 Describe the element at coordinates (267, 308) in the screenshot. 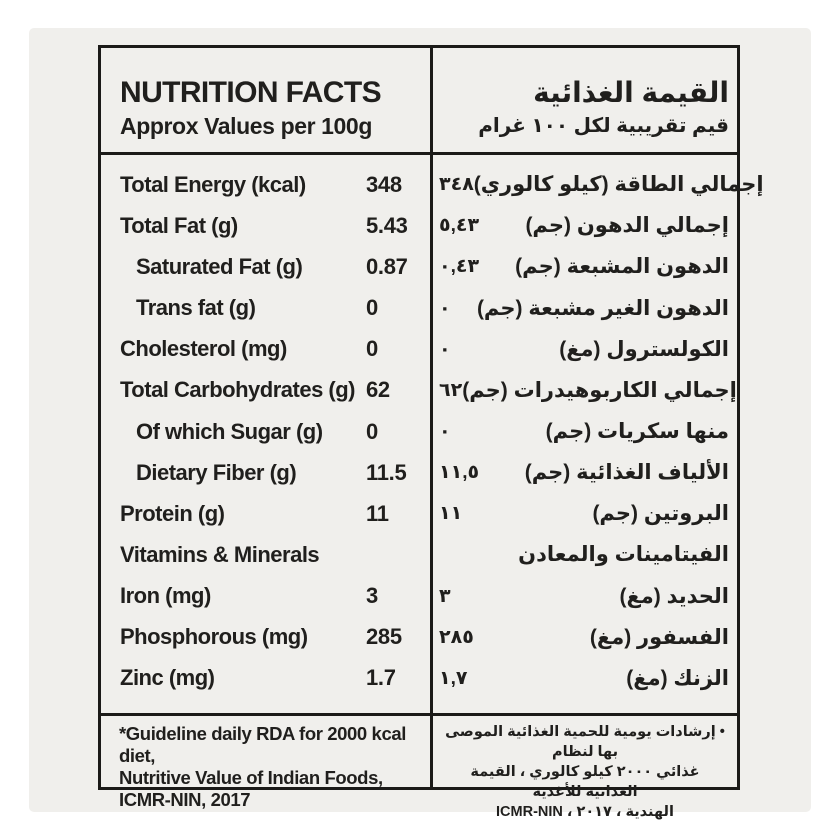

I see `nutrient-cell-en: Trans fat (g) 0` at that location.